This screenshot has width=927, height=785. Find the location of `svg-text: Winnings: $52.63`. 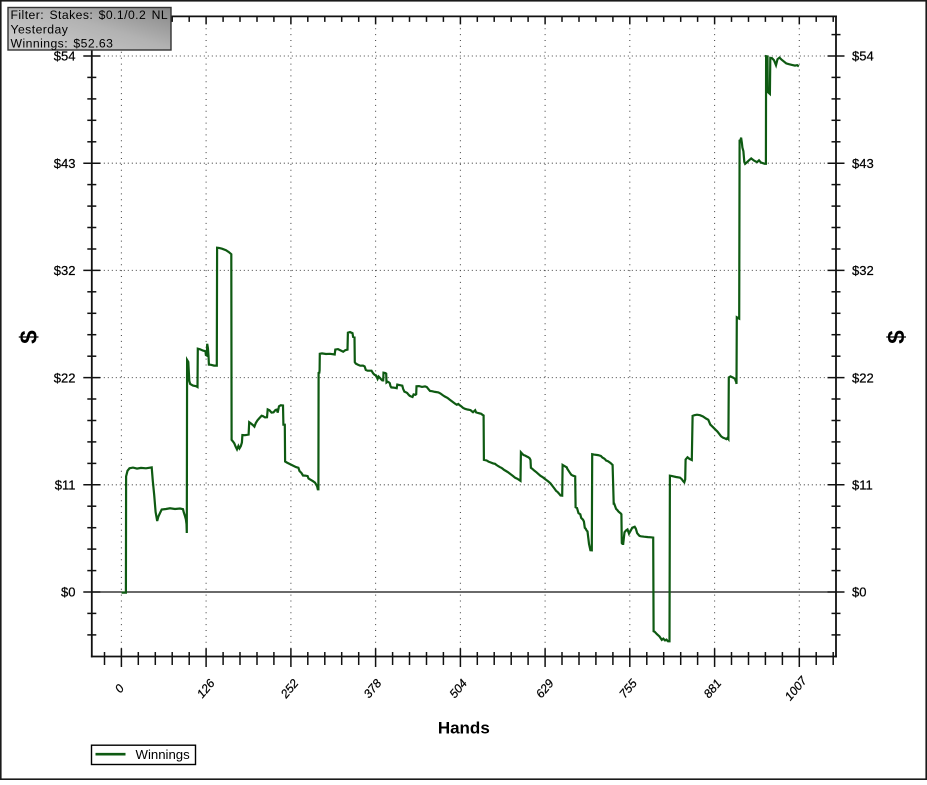

svg-text: Winnings: $52.63 is located at coordinates (62, 44).